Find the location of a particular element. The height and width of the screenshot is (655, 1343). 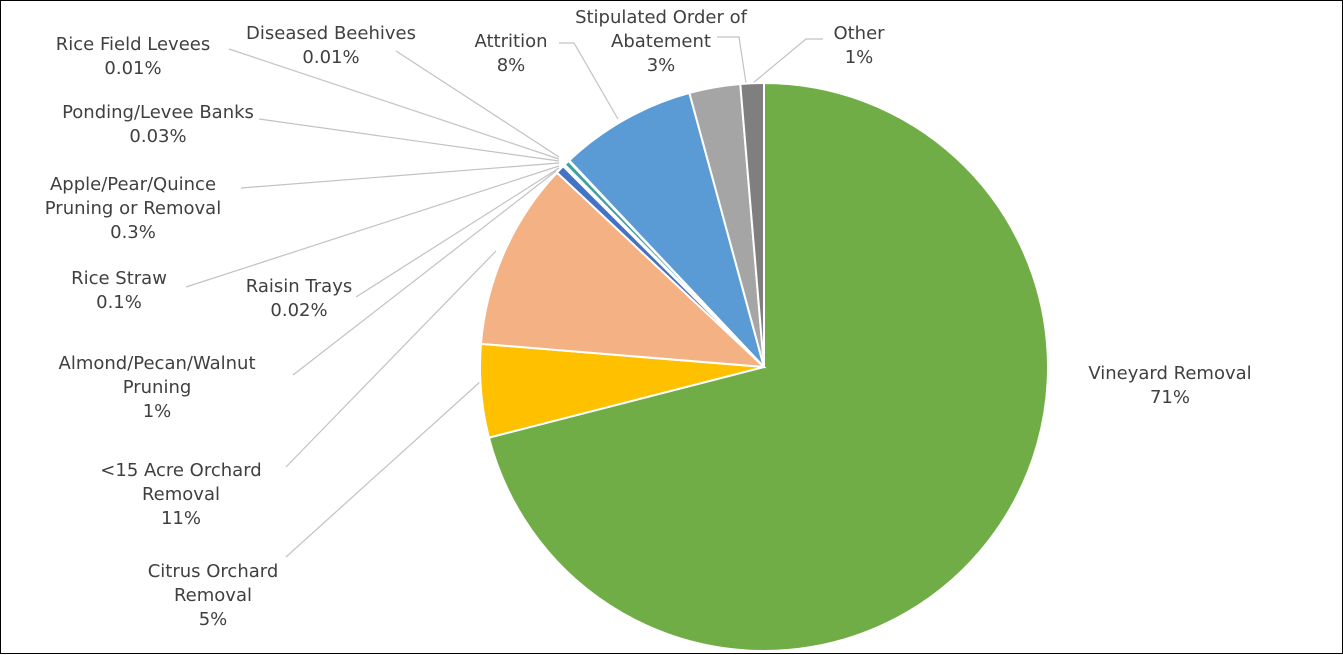

data-label-apple-pear-quince-pruning-or-removal: Apple/Pear/Quince Pruning or Removal 0.3% is located at coordinates (133, 208).